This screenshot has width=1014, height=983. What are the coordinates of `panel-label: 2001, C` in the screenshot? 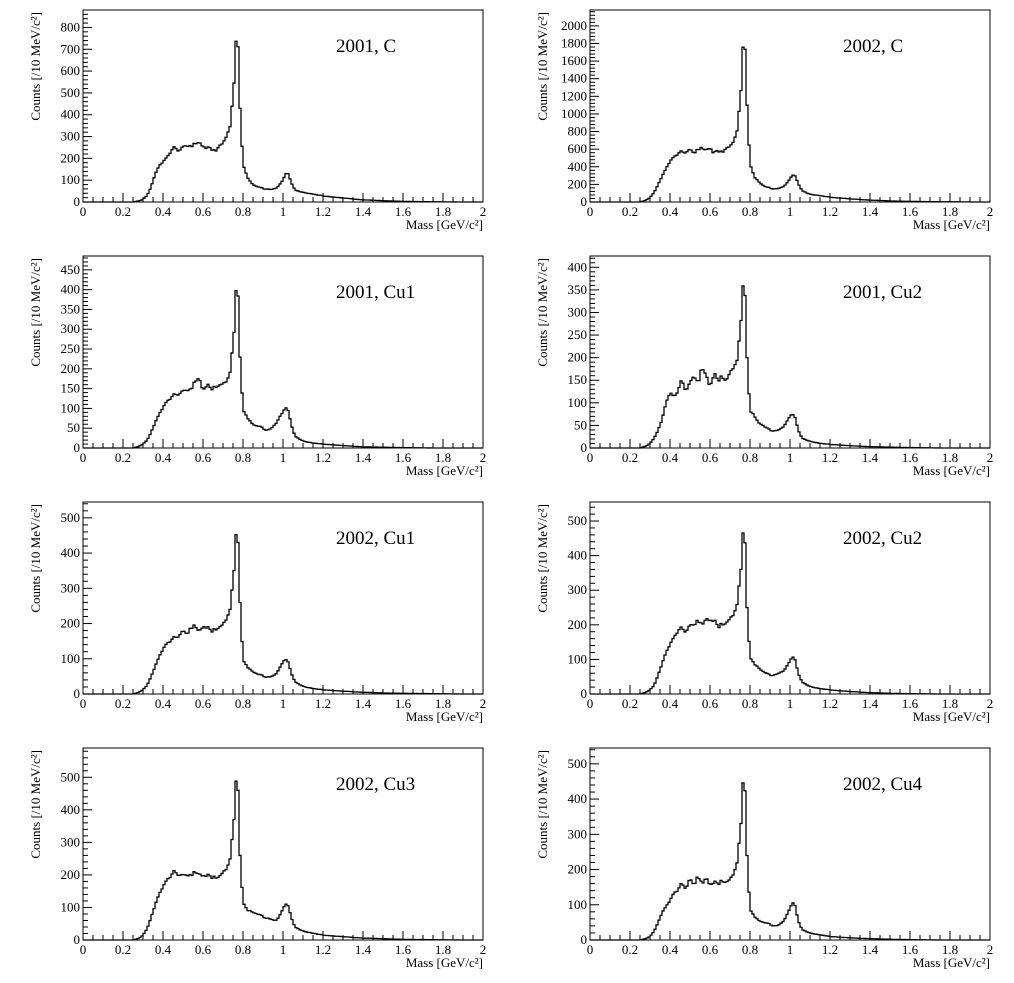 It's located at (366, 46).